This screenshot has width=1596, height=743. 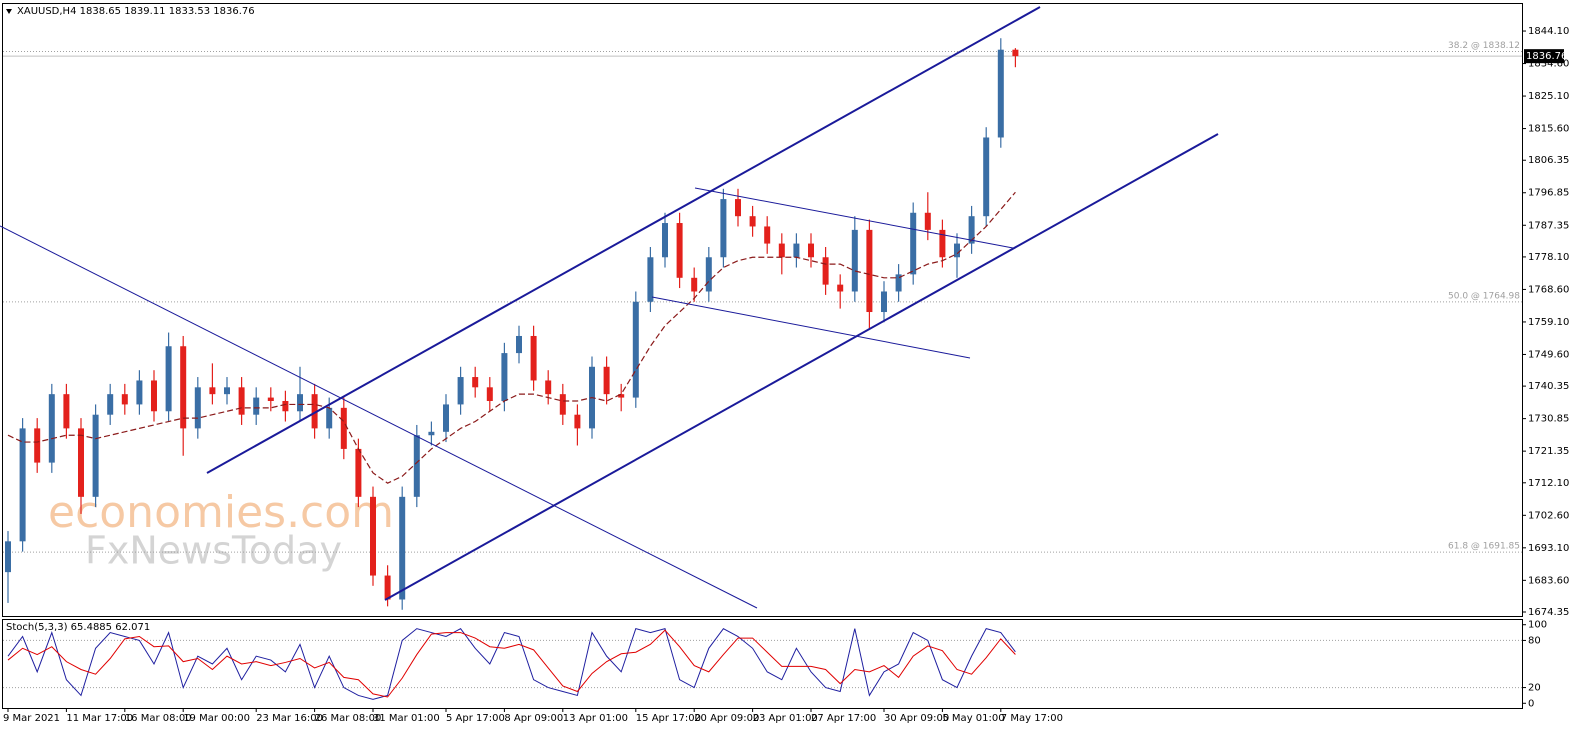 I want to click on x-tick-label: 11 Mar 17:00, so click(x=99, y=718).